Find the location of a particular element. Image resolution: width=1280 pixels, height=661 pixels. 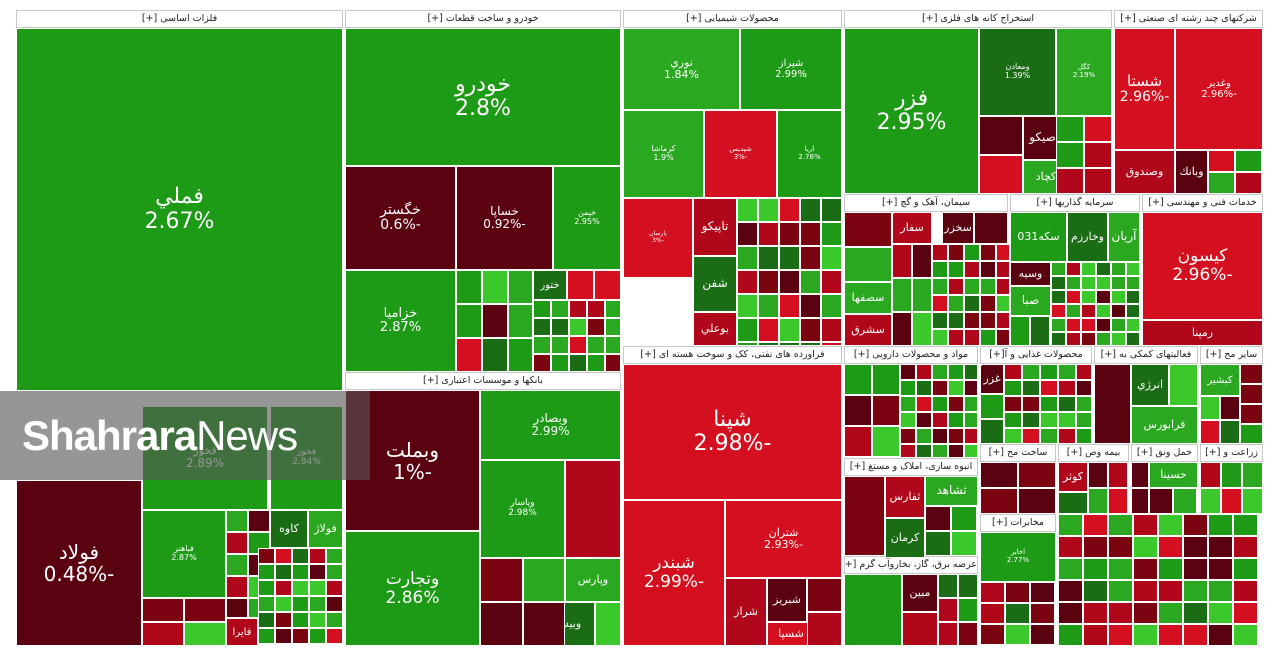

stock-tile: وغدير -2.96% is located at coordinates (1219, 89).